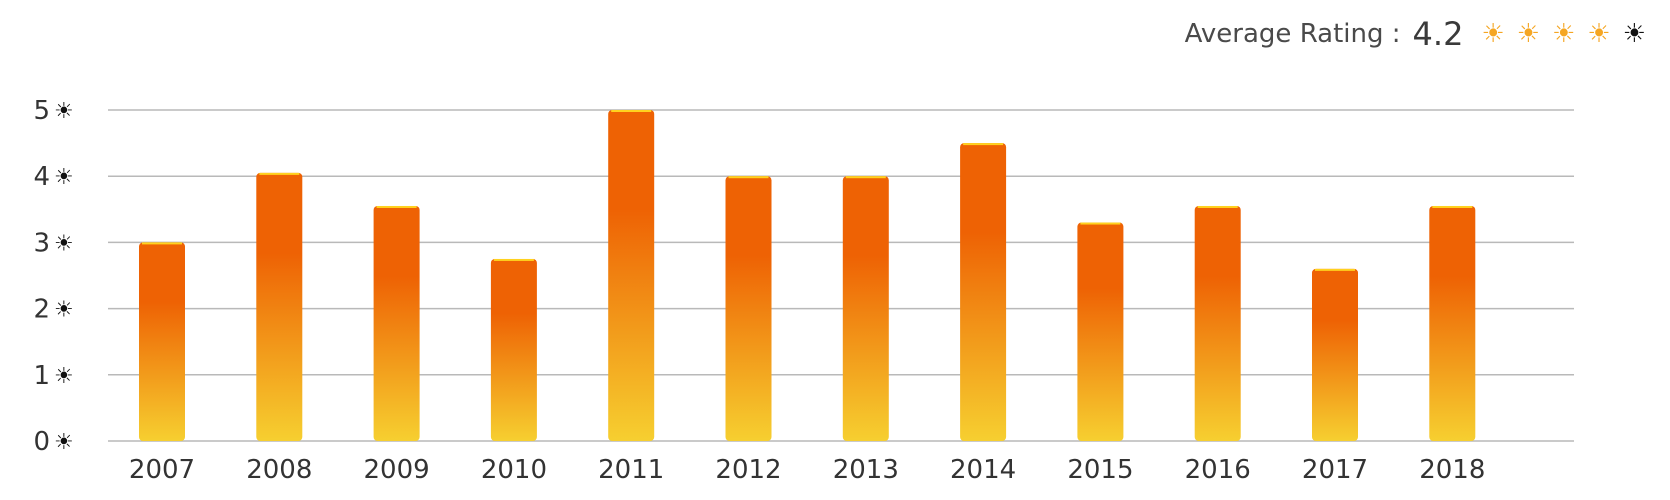  Describe the element at coordinates (983, 470) in the screenshot. I see `x-tick-label: 2014` at that location.